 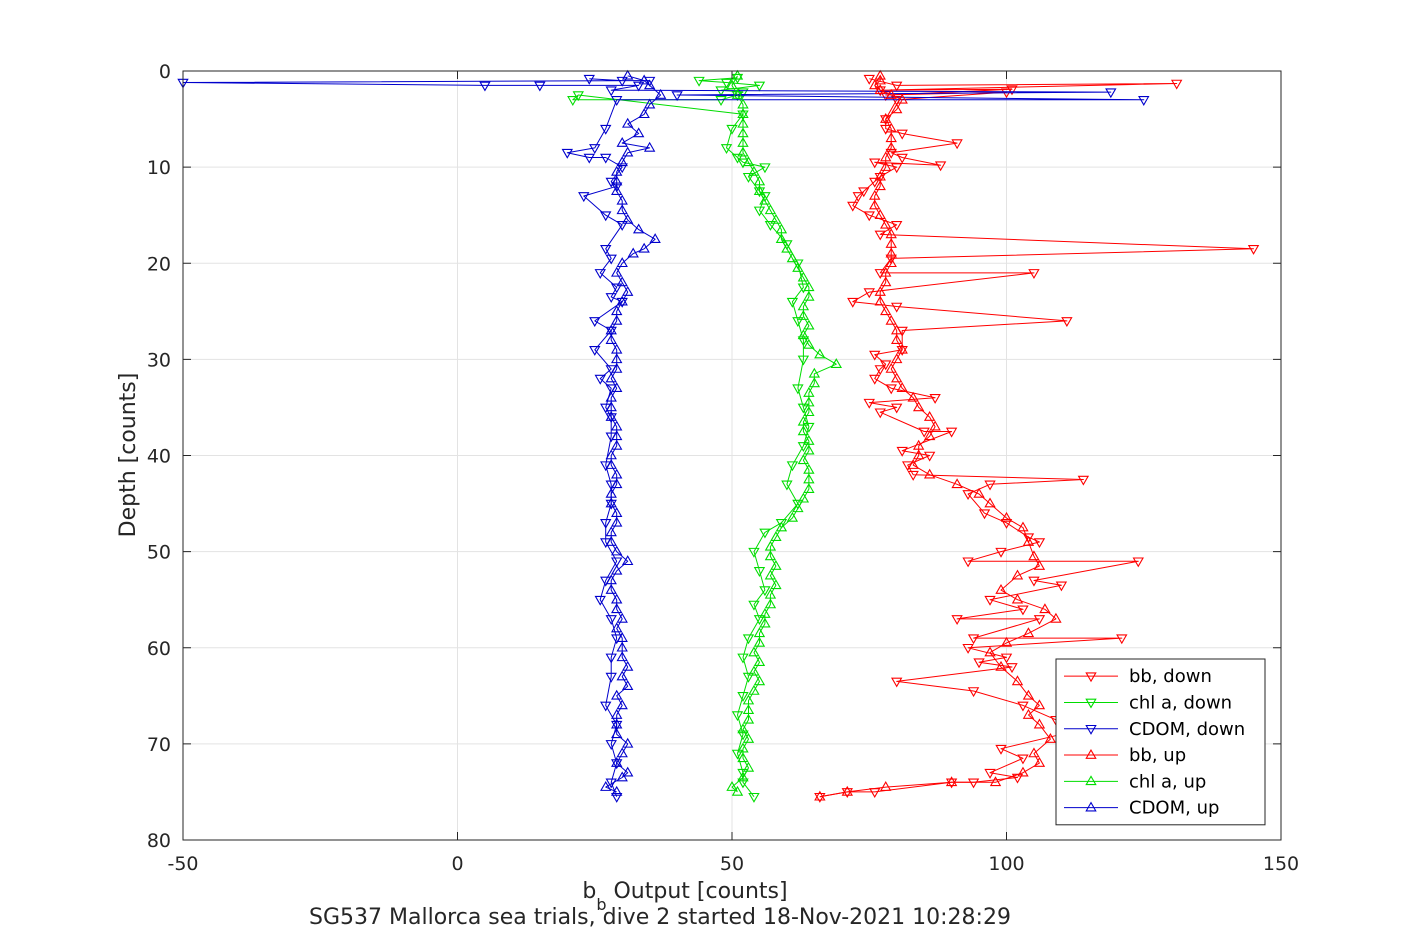 What do you see at coordinates (1187, 729) in the screenshot?
I see `legend-label: CDOM, down` at bounding box center [1187, 729].